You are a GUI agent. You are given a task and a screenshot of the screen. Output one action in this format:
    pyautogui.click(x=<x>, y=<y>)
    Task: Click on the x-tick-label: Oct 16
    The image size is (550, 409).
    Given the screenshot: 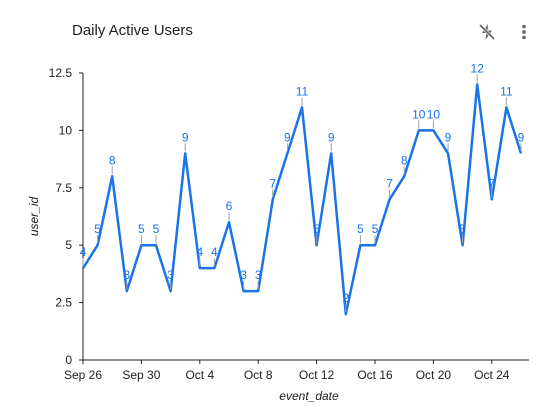 What is the action you would take?
    pyautogui.click(x=375, y=375)
    